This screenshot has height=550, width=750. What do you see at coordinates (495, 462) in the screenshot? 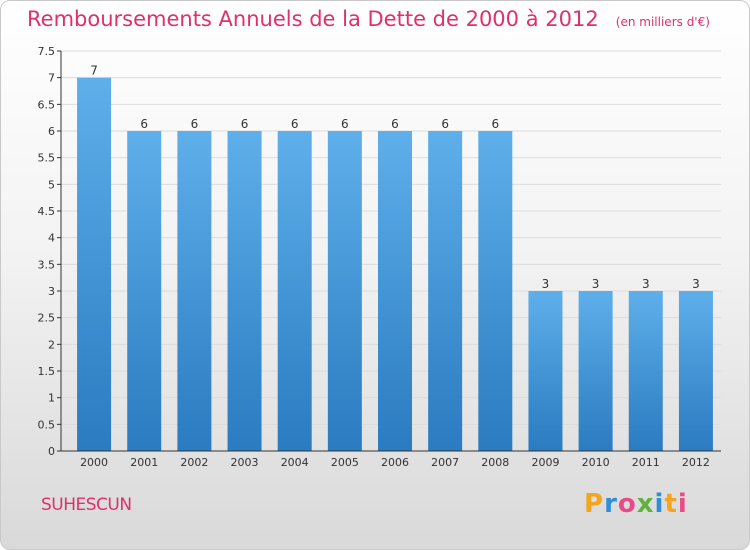
I see `x-tick-label-2008: 2008` at bounding box center [495, 462].